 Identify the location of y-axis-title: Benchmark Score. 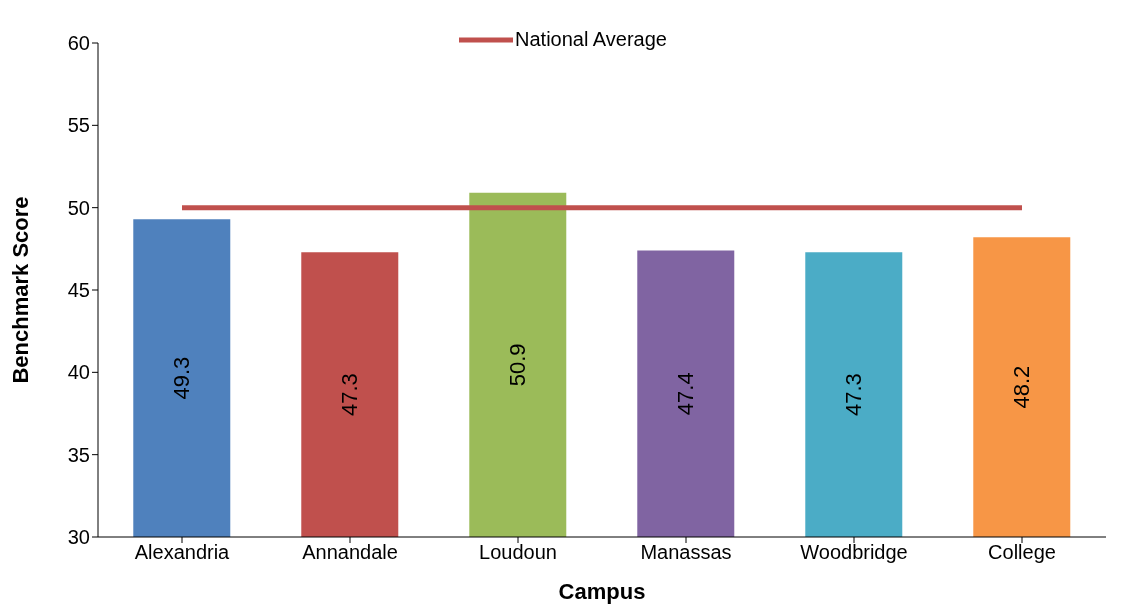
(20, 290).